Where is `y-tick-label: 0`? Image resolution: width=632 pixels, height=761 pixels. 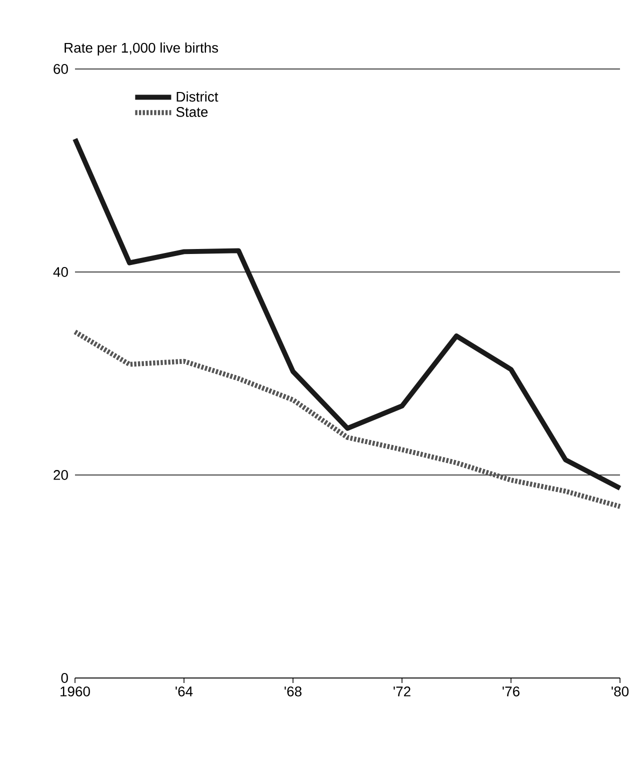 y-tick-label: 0 is located at coordinates (64, 678).